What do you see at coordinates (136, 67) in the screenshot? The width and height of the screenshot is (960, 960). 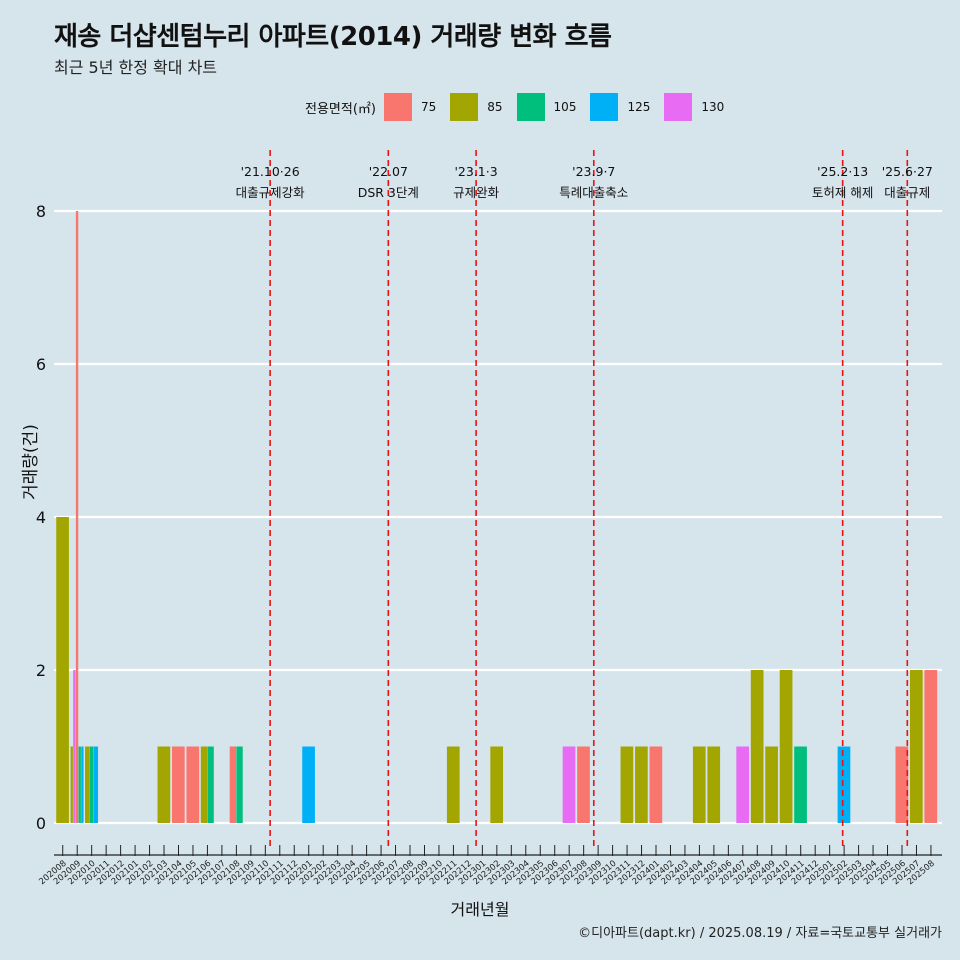 I see `chart-subtitle: 최근 5년 한정 확대 차트` at bounding box center [136, 67].